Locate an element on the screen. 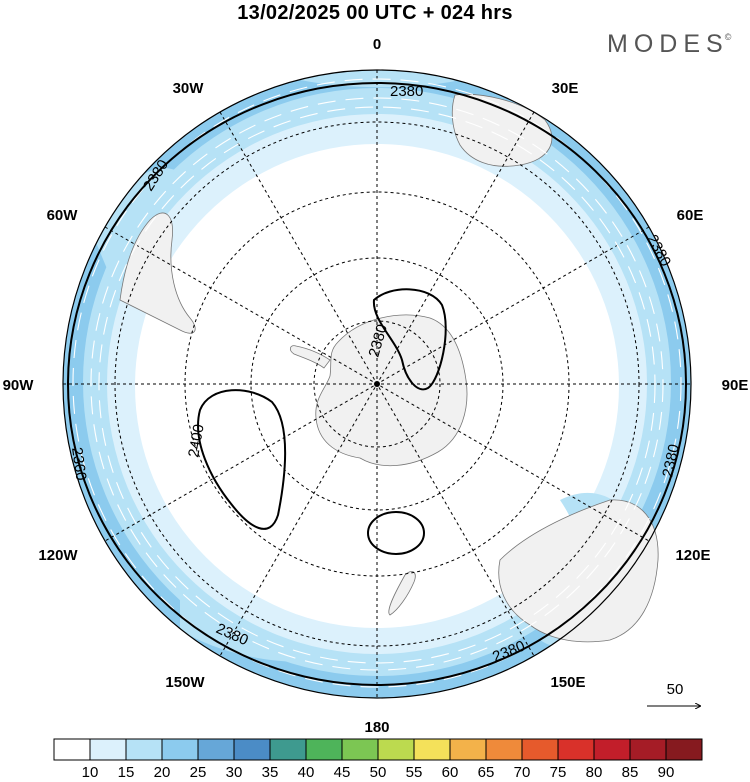 The image size is (750, 782). africa is located at coordinates (502, 130).